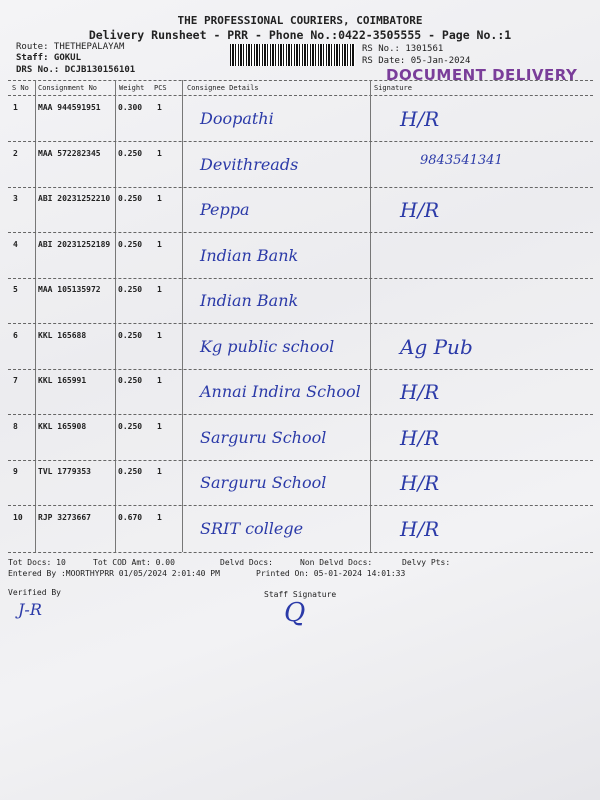 Image resolution: width=600 pixels, height=800 pixels. Describe the element at coordinates (237, 118) in the screenshot. I see `consignee-handwriting: Doopathi` at that location.